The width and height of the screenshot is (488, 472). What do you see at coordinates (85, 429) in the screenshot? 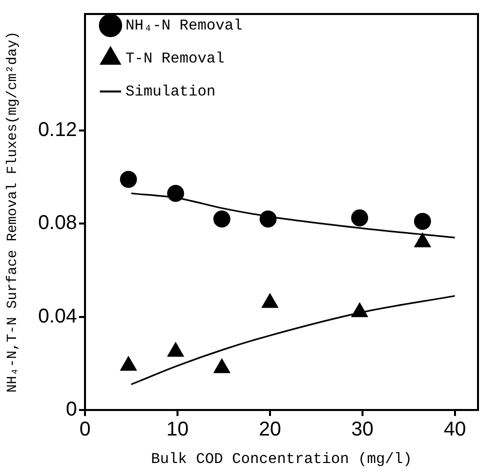
I see `x-tick-label: 0` at bounding box center [85, 429].